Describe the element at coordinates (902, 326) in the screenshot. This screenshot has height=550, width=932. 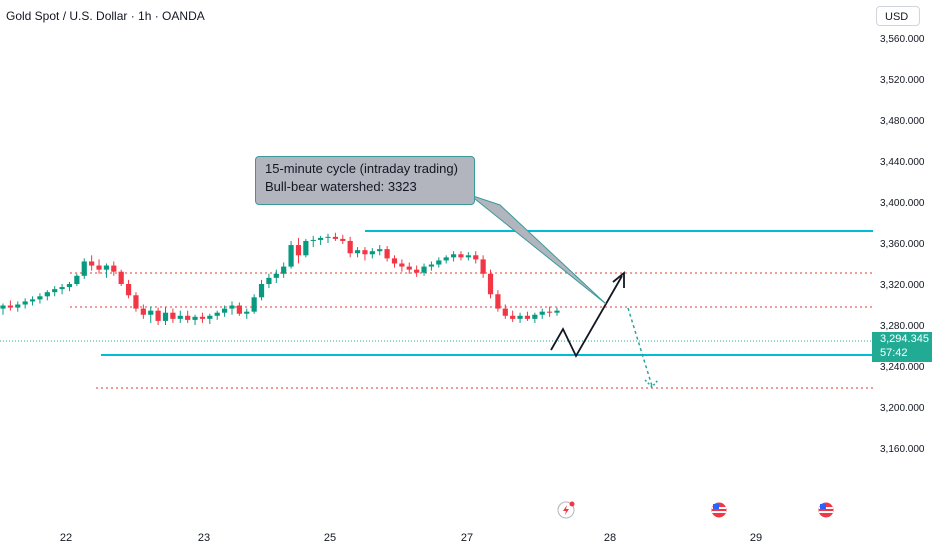
I see `y-tick-label: 3,280.000` at that location.